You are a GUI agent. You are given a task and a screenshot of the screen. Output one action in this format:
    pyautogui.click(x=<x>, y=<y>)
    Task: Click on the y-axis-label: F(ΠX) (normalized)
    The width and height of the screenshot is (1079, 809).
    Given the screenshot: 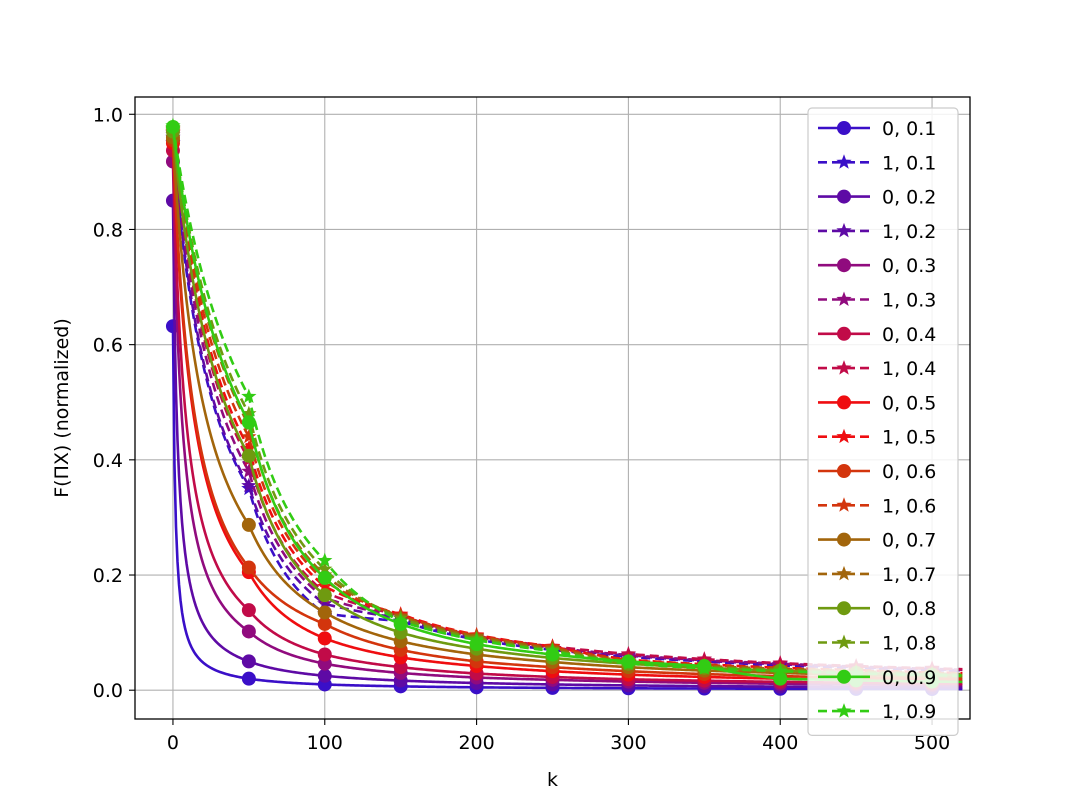 What is the action you would take?
    pyautogui.click(x=62, y=408)
    